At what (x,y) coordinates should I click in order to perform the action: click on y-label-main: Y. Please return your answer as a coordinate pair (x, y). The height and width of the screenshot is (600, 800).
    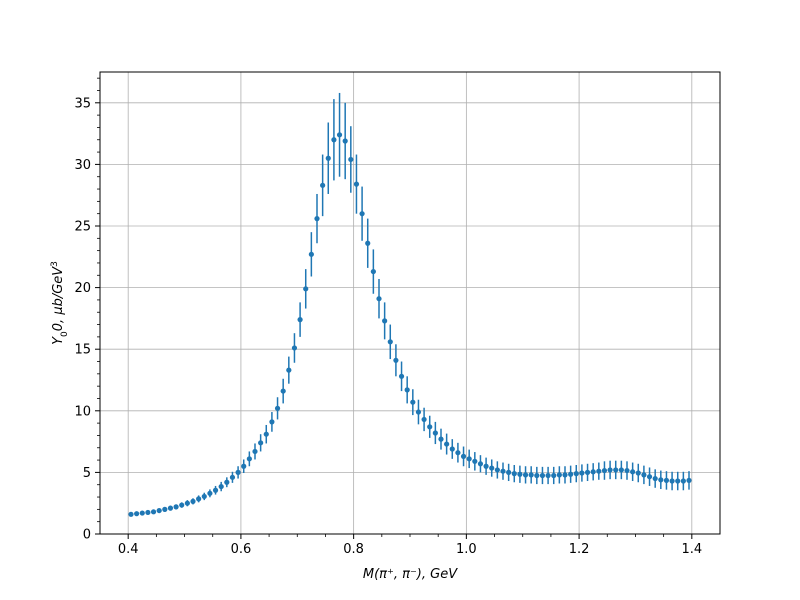
    Looking at the image, I should click on (58, 340).